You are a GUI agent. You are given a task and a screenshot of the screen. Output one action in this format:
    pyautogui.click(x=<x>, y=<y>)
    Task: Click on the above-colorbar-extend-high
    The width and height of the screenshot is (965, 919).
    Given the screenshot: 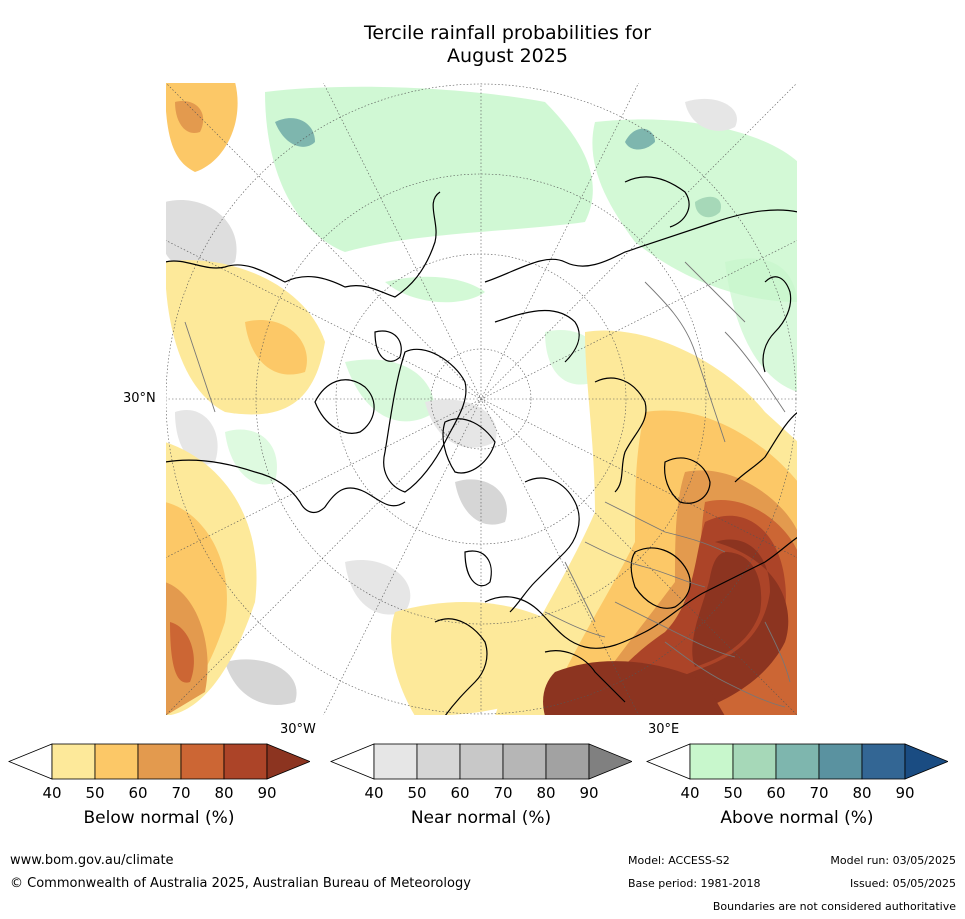 What is the action you would take?
    pyautogui.click(x=926, y=761)
    